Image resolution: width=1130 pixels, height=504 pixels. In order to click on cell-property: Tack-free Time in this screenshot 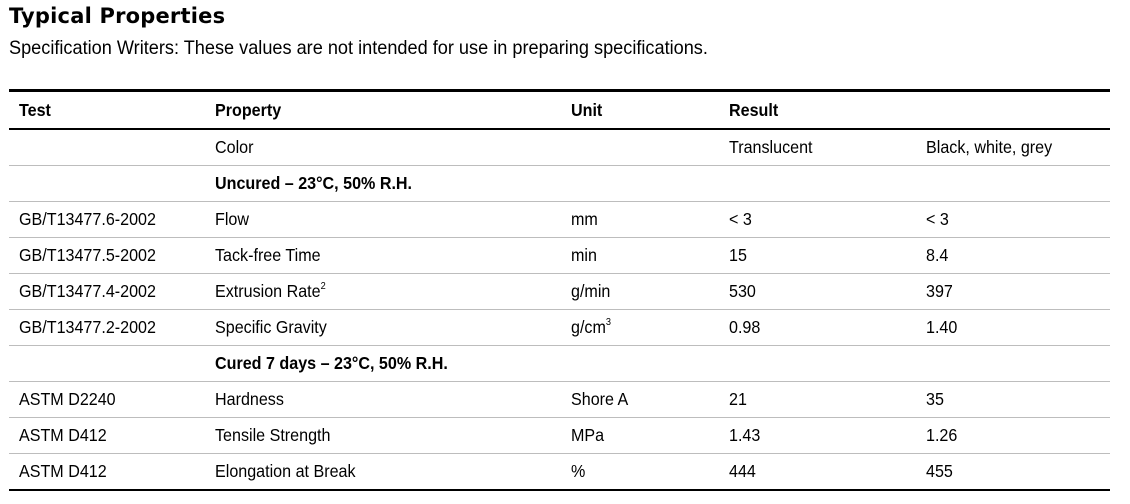, I will do `click(268, 255)`.